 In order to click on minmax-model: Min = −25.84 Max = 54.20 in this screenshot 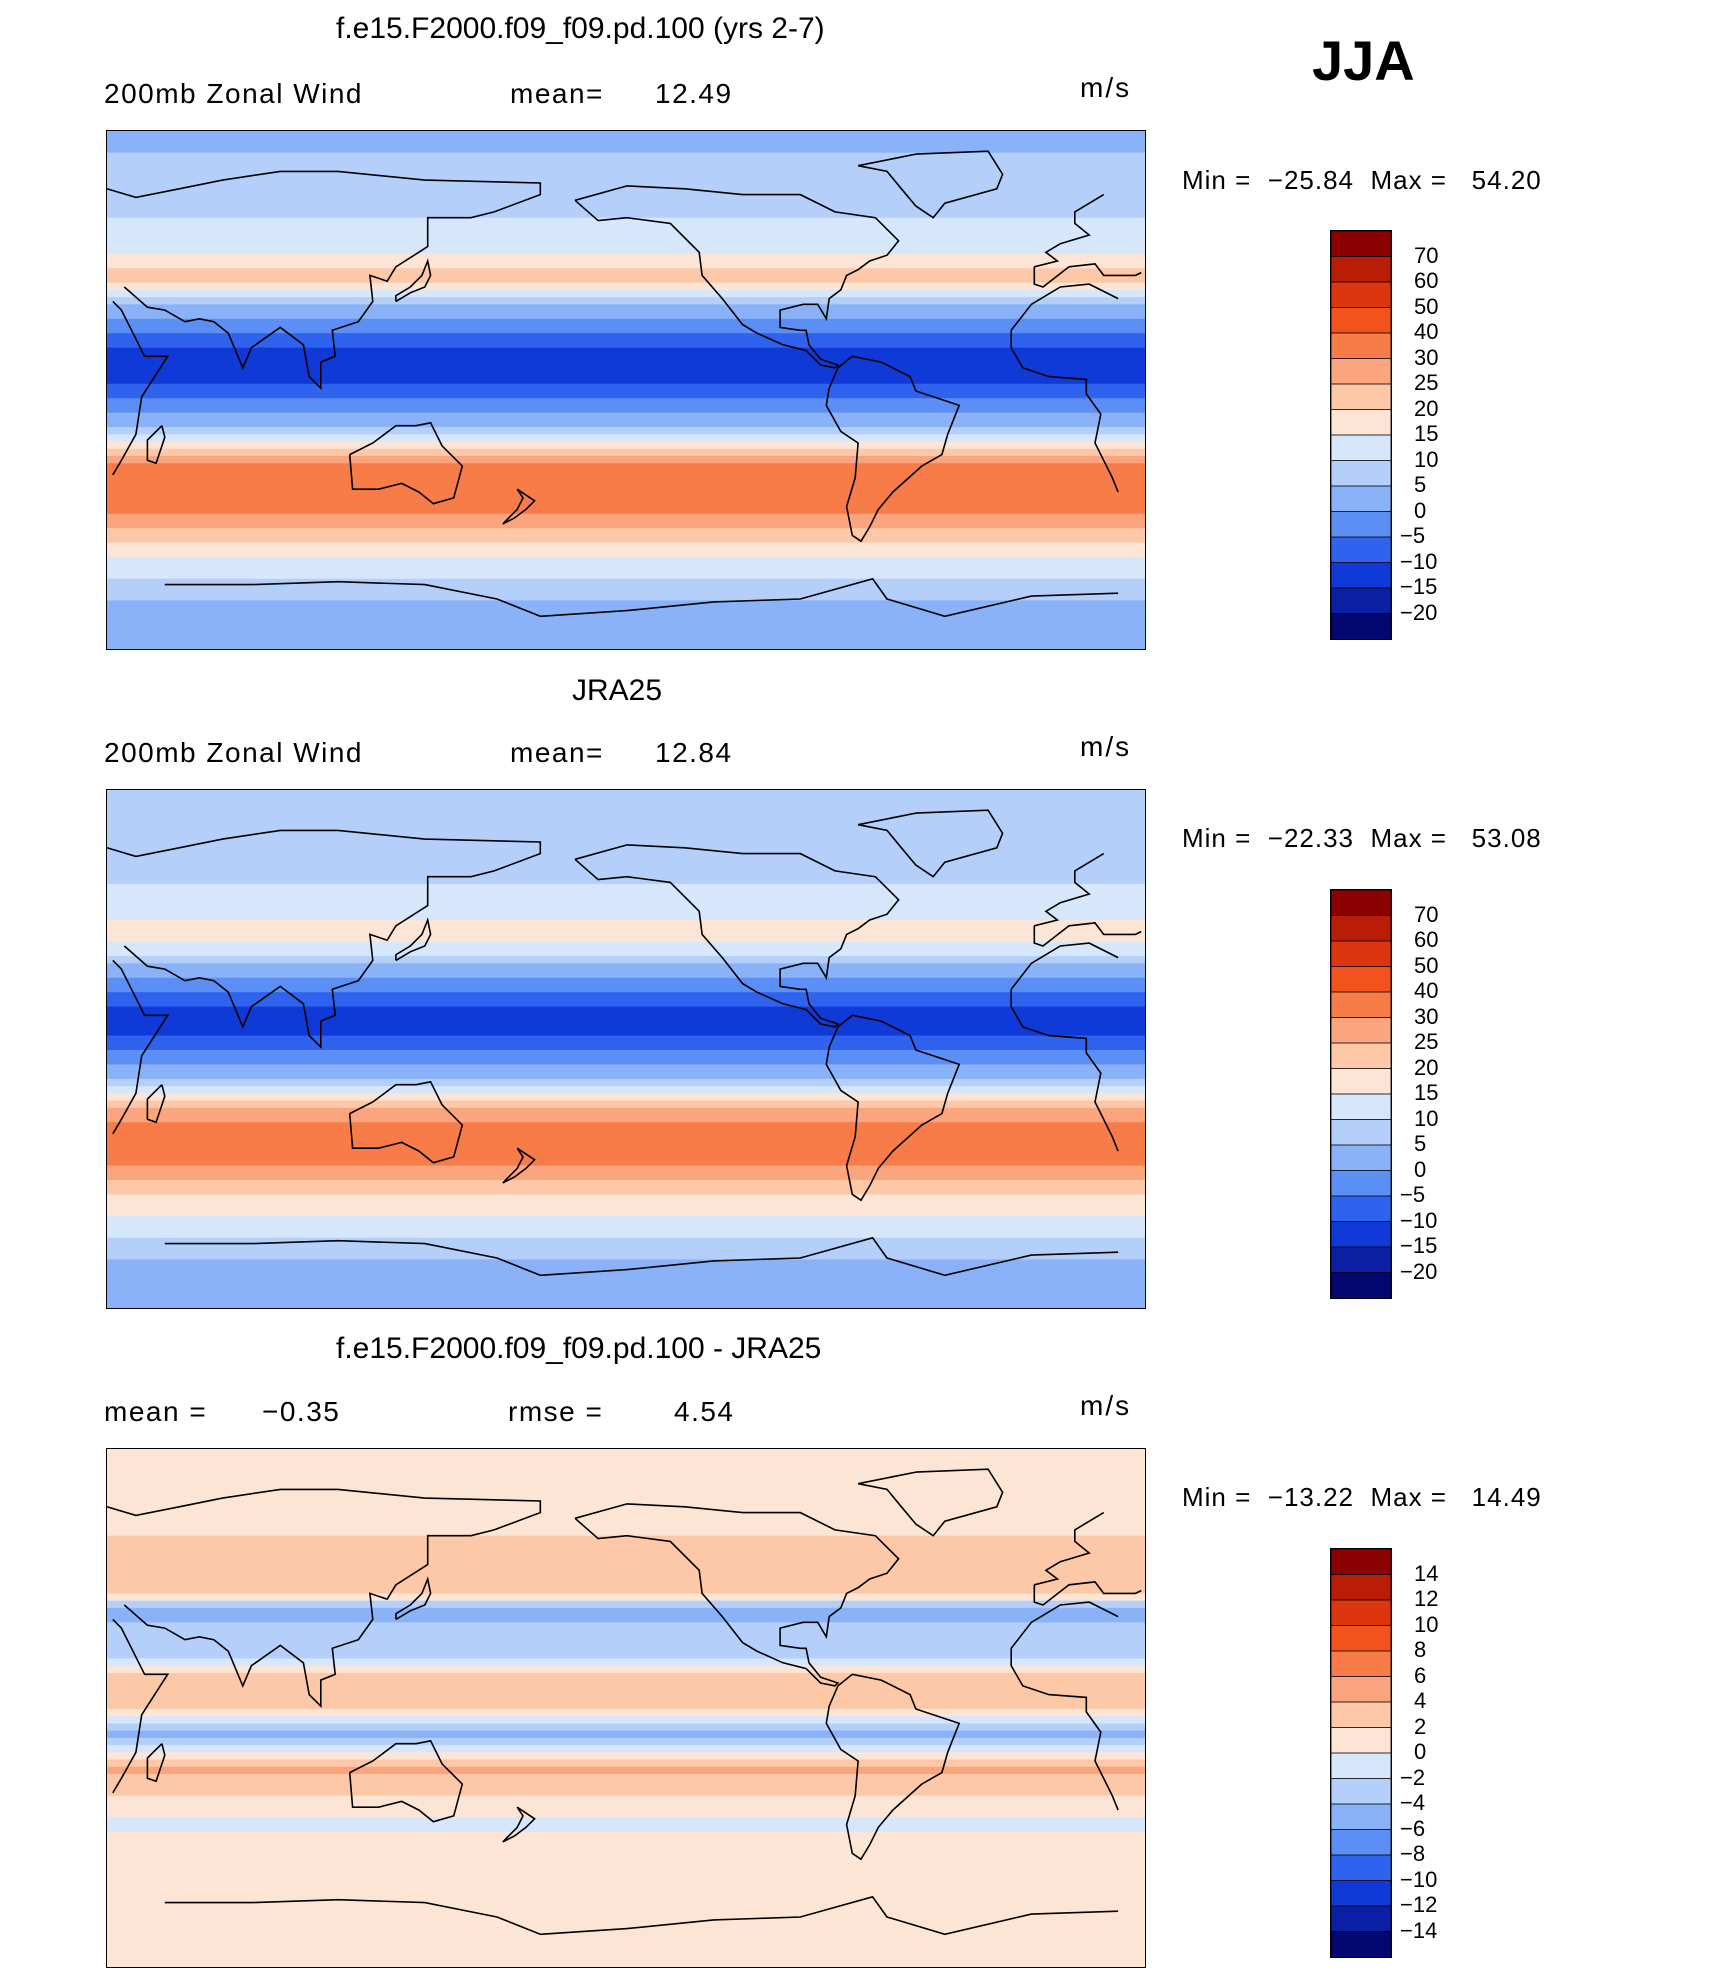, I will do `click(1362, 180)`.